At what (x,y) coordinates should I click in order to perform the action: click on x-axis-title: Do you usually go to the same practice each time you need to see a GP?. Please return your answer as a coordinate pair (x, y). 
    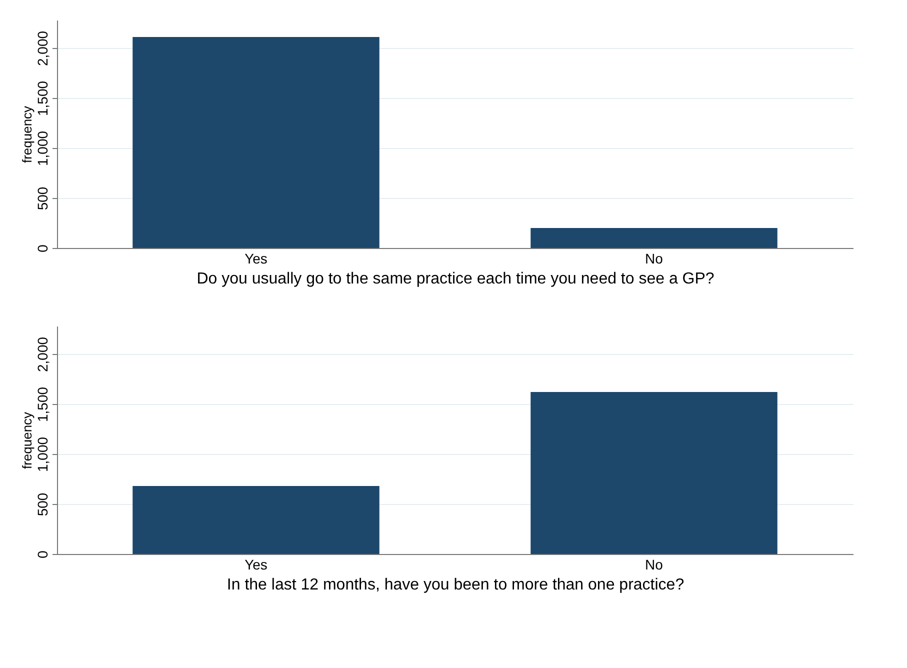
    Looking at the image, I should click on (455, 279).